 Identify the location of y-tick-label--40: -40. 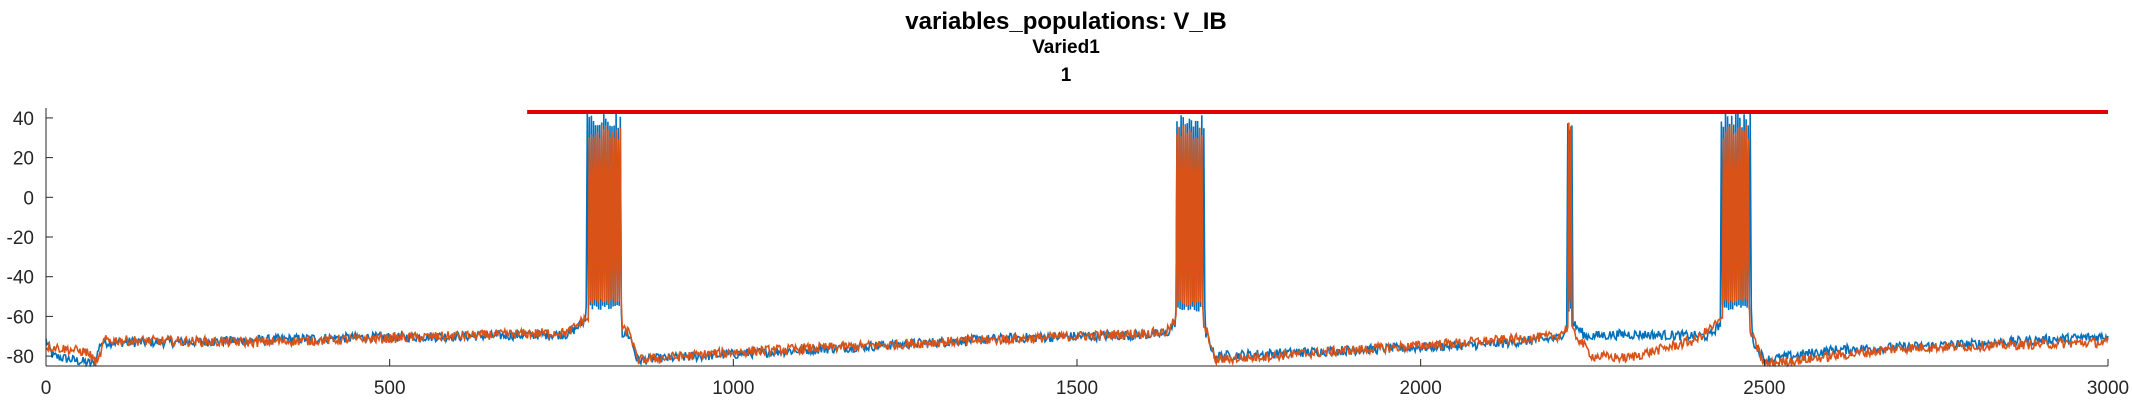
(20, 278).